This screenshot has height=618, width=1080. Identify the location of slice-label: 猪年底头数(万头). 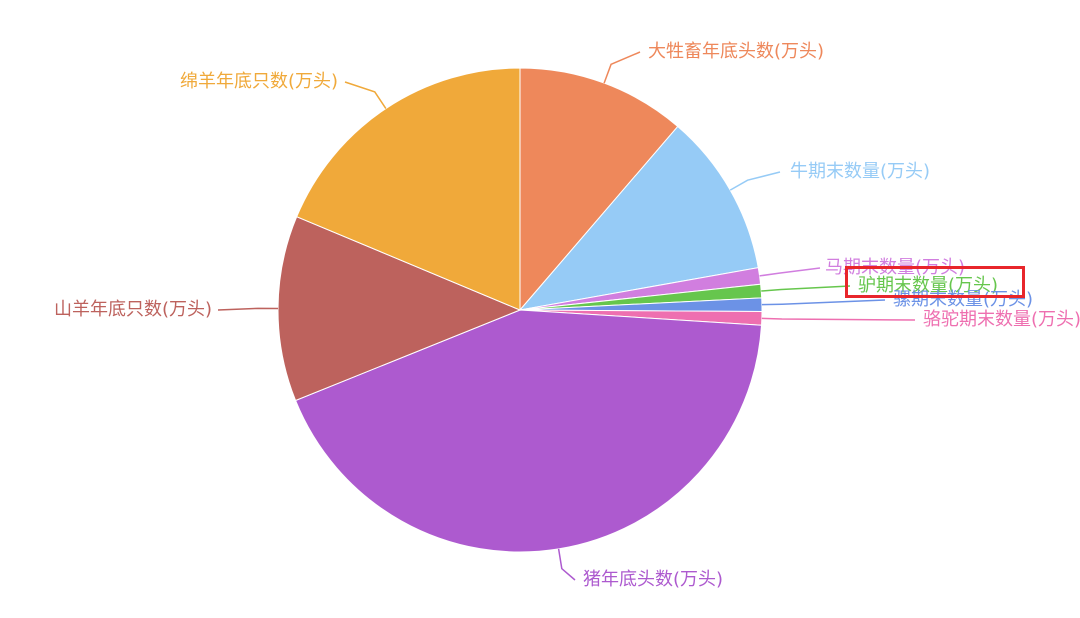
(653, 579).